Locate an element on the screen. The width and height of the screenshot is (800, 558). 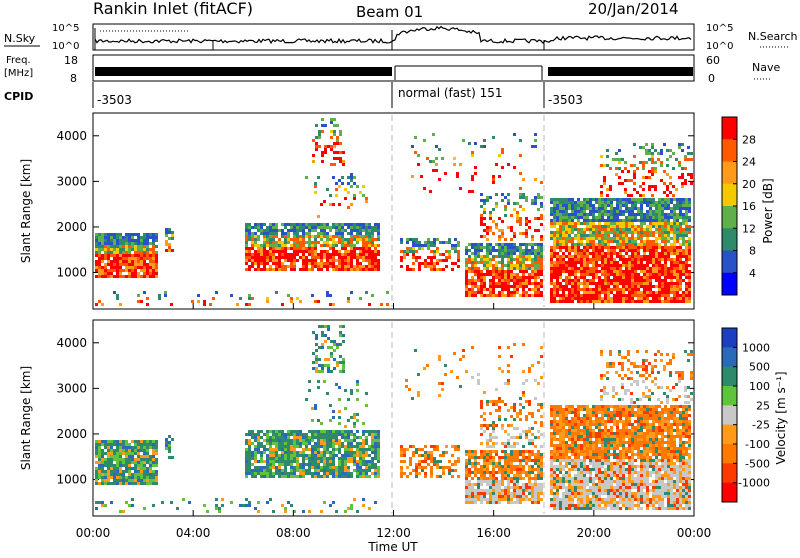
colorbar-tick-label: 4 is located at coordinates (752, 273).